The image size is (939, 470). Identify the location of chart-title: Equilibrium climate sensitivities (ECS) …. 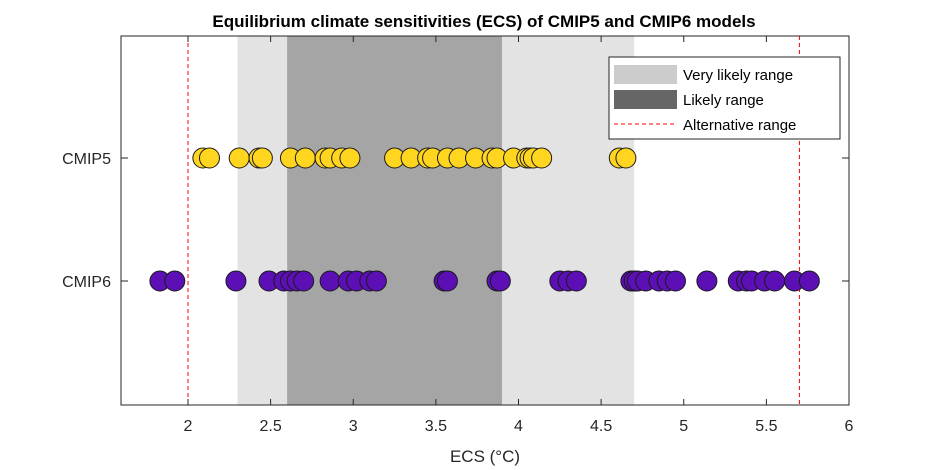
(483, 21).